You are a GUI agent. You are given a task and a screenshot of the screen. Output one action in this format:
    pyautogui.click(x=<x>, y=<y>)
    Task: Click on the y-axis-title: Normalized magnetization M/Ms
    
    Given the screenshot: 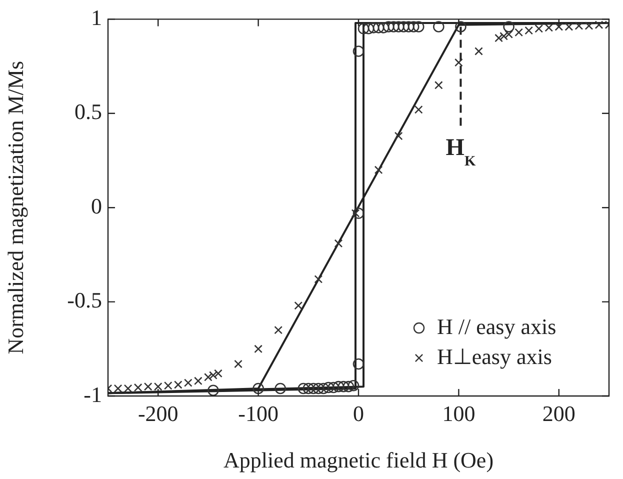 What is the action you would take?
    pyautogui.click(x=15, y=207)
    